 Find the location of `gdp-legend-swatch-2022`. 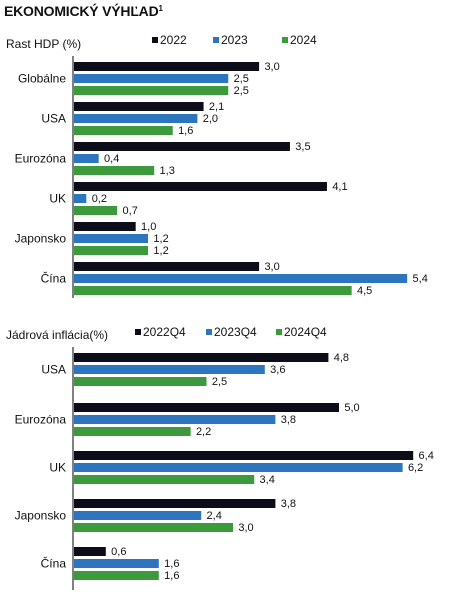

gdp-legend-swatch-2022 is located at coordinates (155, 40).